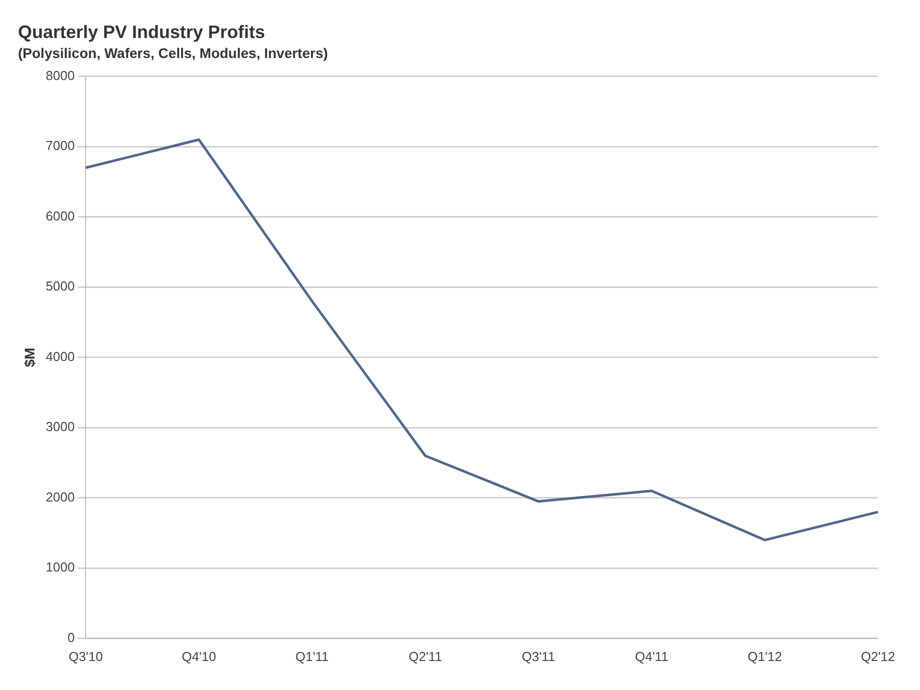 This screenshot has width=920, height=690. I want to click on x-tick-label: Q2'12, so click(878, 656).